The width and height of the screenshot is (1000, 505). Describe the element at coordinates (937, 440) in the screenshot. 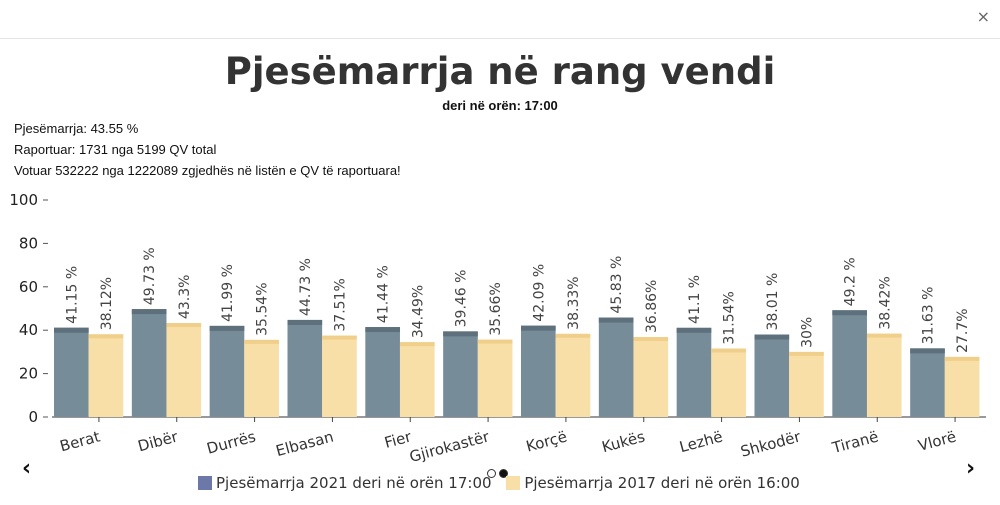

I see `x-tick-label-vlore: Vlorë` at that location.